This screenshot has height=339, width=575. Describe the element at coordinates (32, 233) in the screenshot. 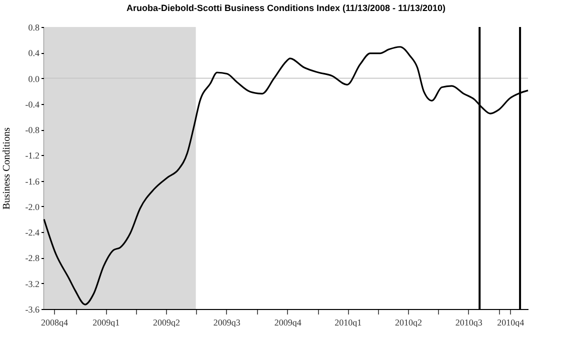

I see `y-tick-label: -2.4` at that location.